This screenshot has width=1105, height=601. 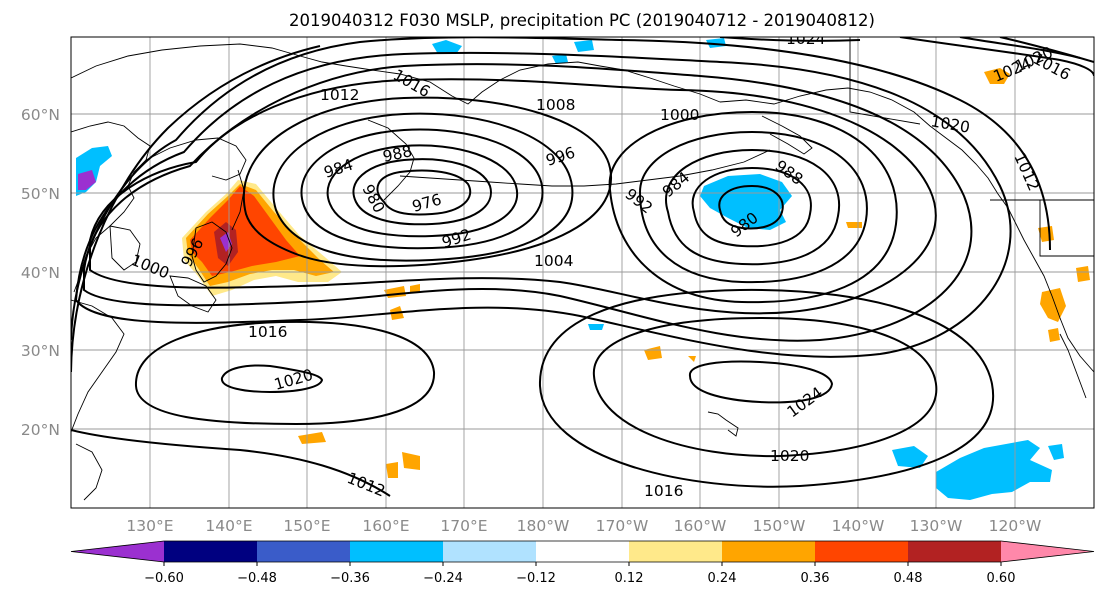 I want to click on coast-alaska, so click(x=864, y=148).